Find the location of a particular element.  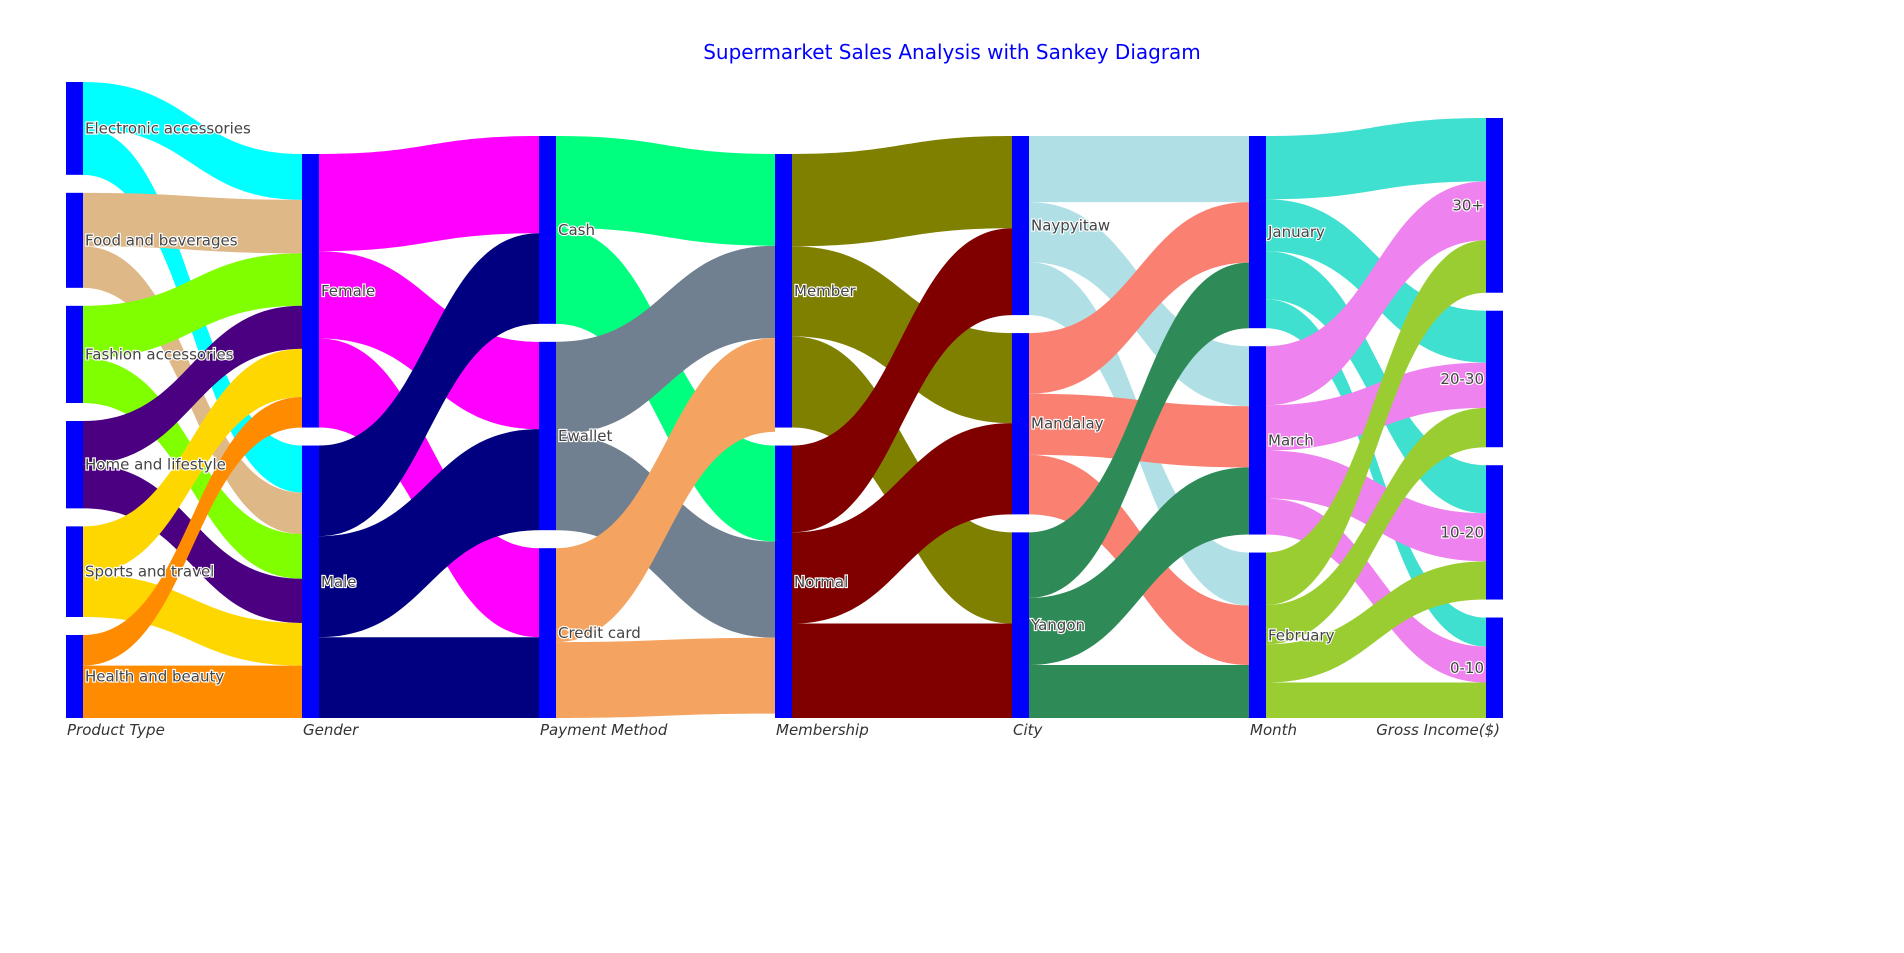

node-label-g30: 30+ is located at coordinates (1468, 205).